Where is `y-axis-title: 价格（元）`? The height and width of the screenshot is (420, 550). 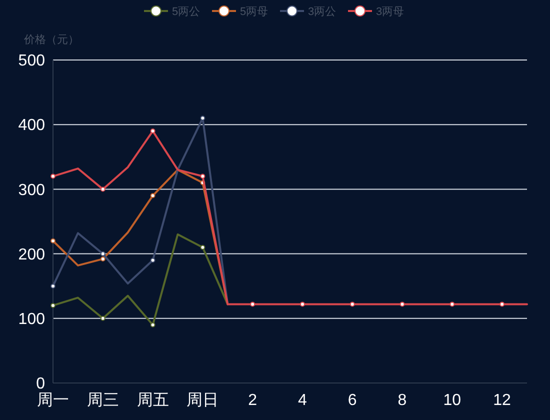
y-axis-title: 价格（元） is located at coordinates (51, 40).